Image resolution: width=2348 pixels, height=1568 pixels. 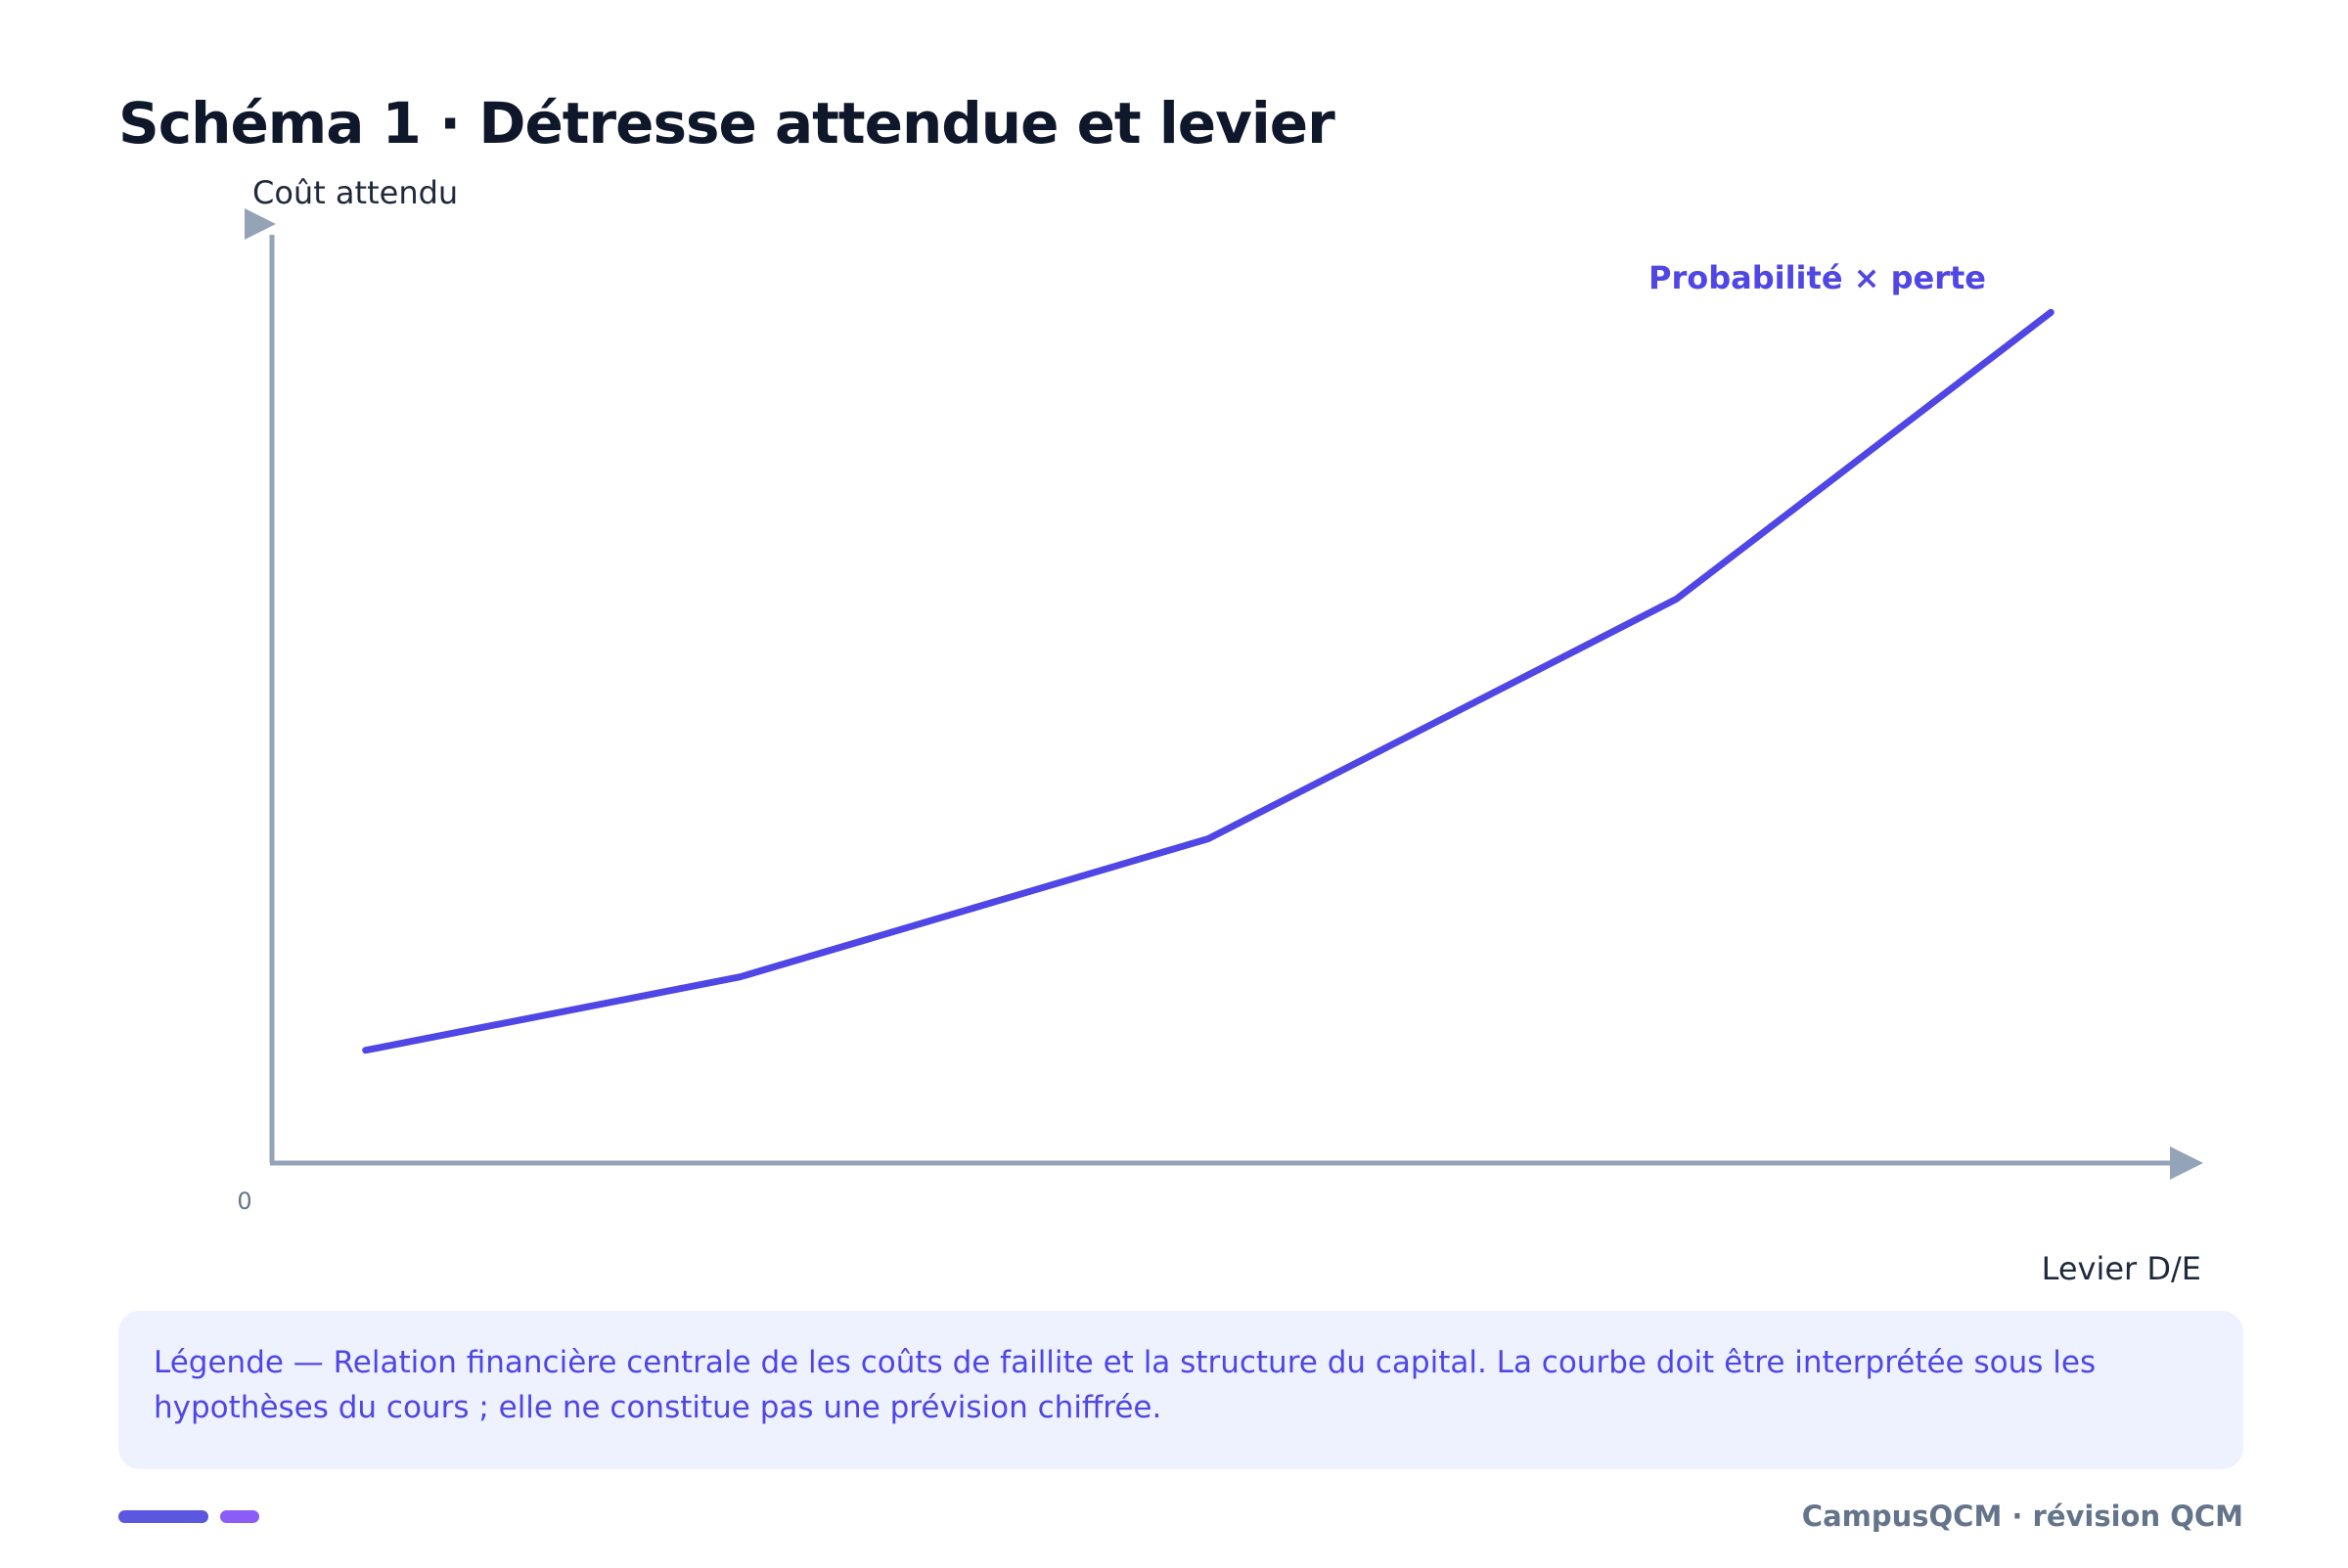 I want to click on page-title: Schéma 1 · Détresse attendue et levier, so click(x=726, y=123).